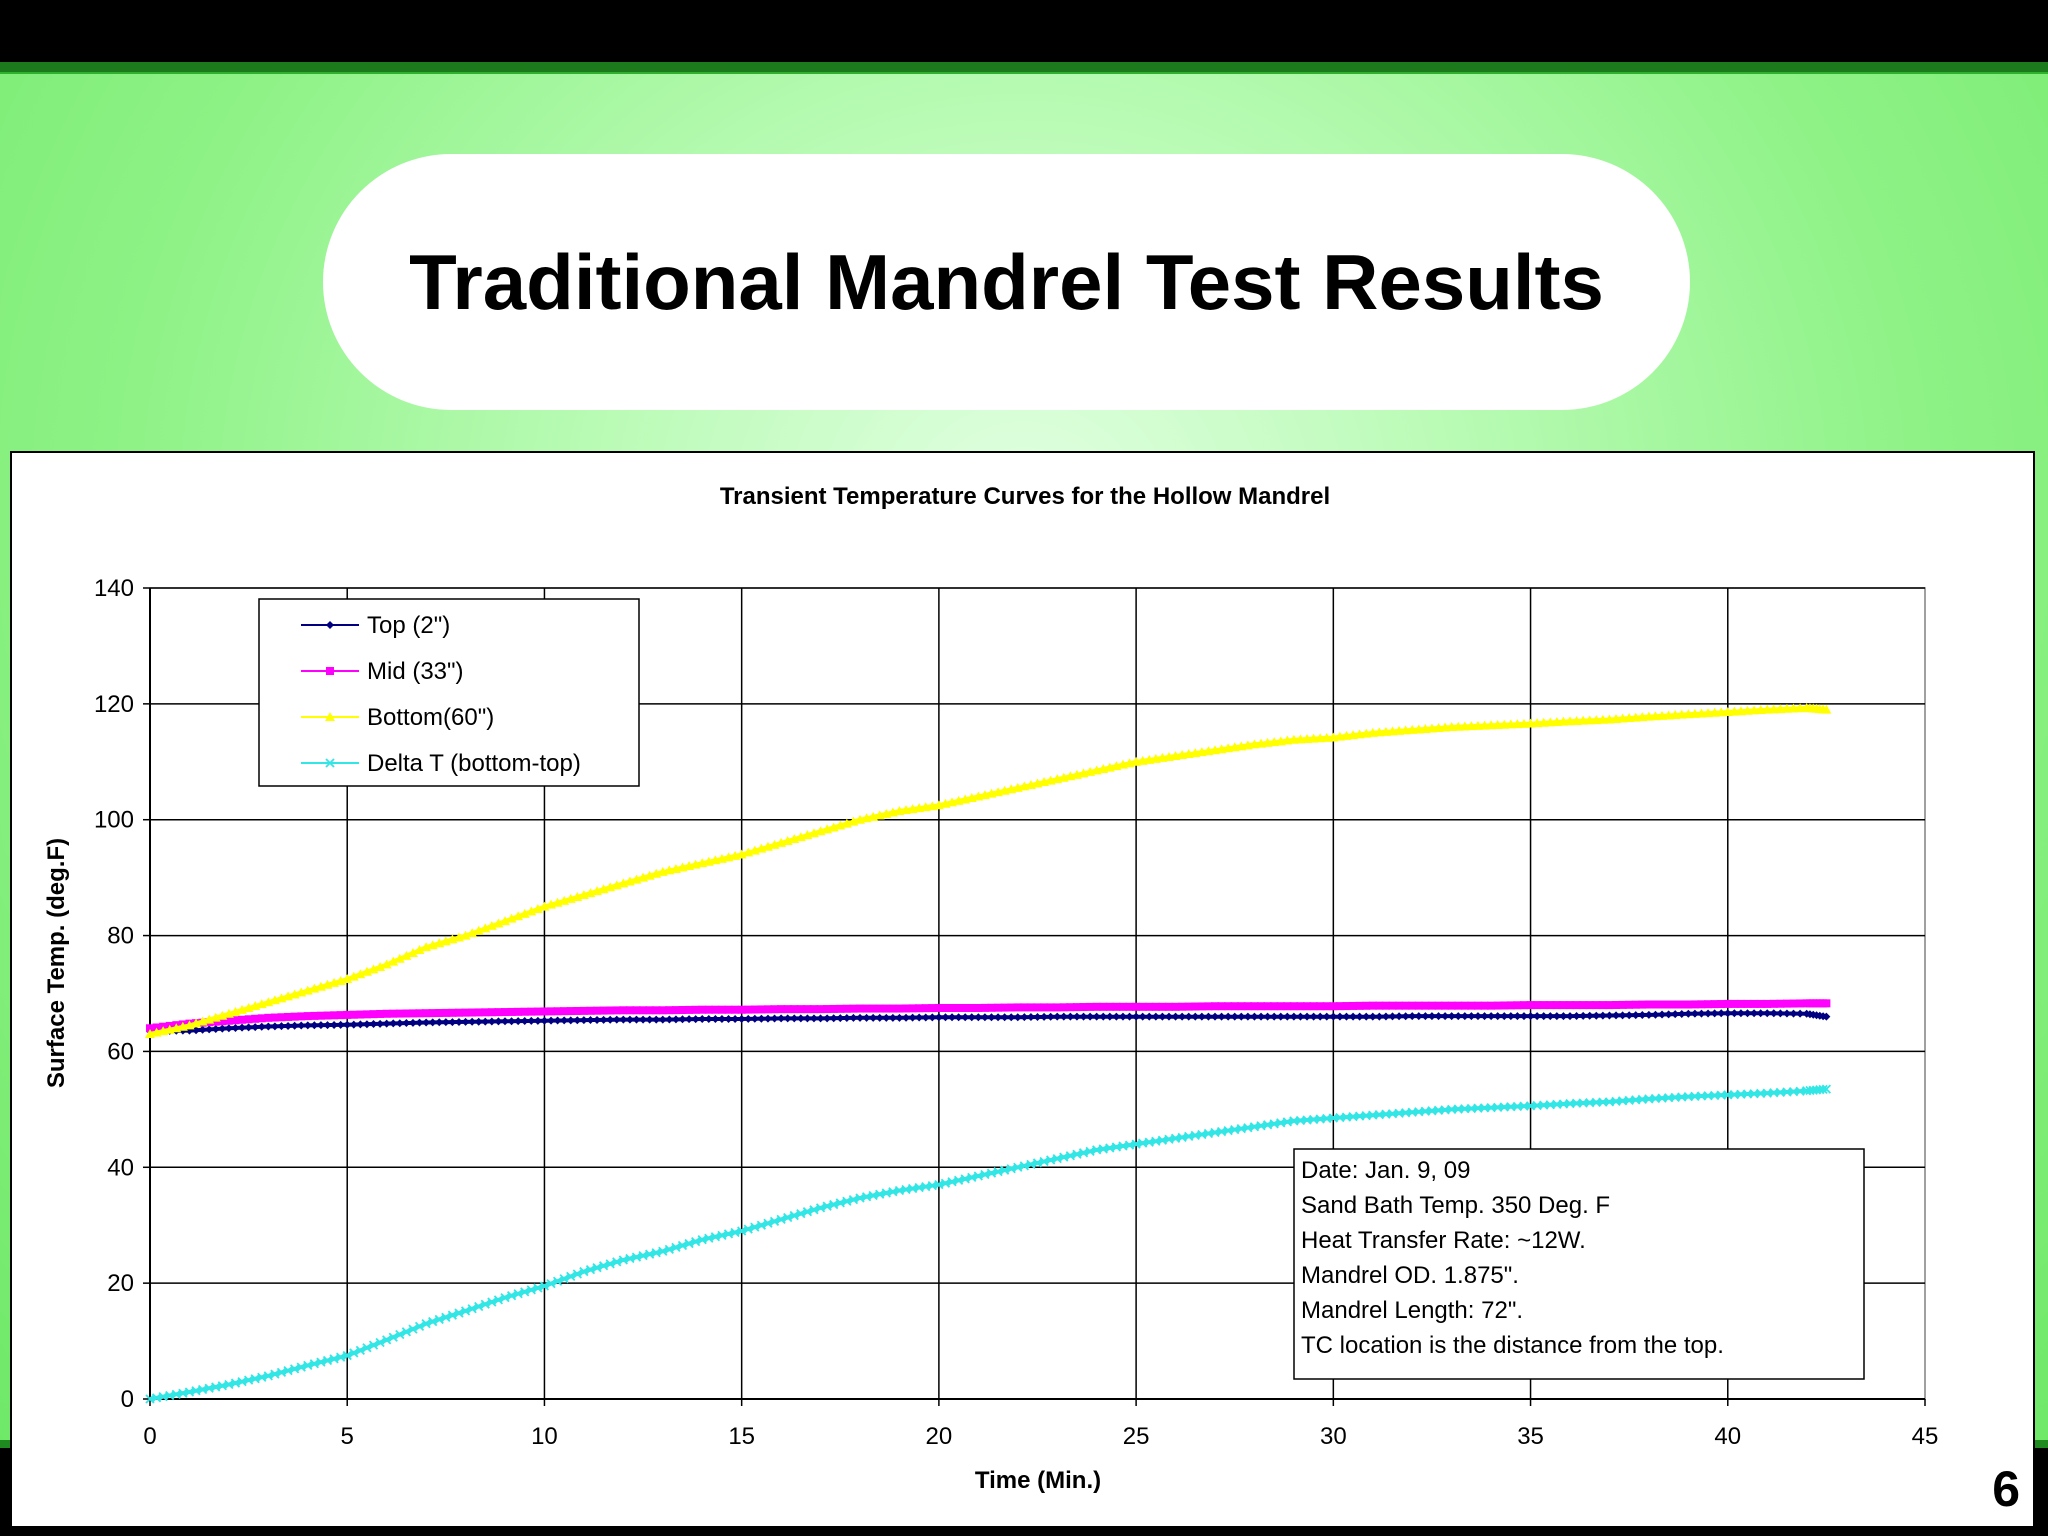  What do you see at coordinates (449, 692) in the screenshot?
I see `legend-box` at bounding box center [449, 692].